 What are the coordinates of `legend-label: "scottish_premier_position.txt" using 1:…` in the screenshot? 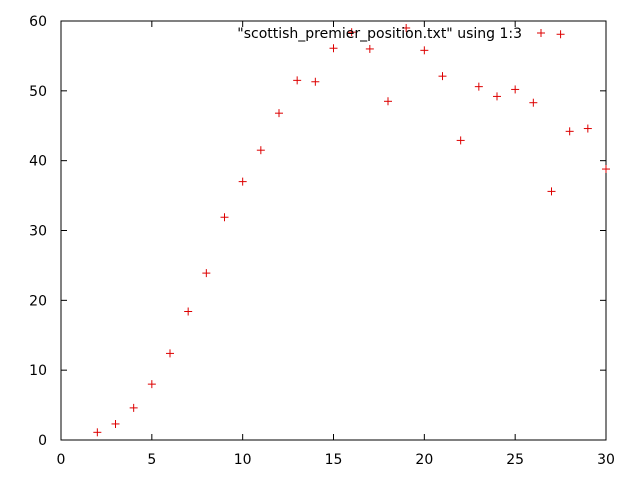 It's located at (379, 34).